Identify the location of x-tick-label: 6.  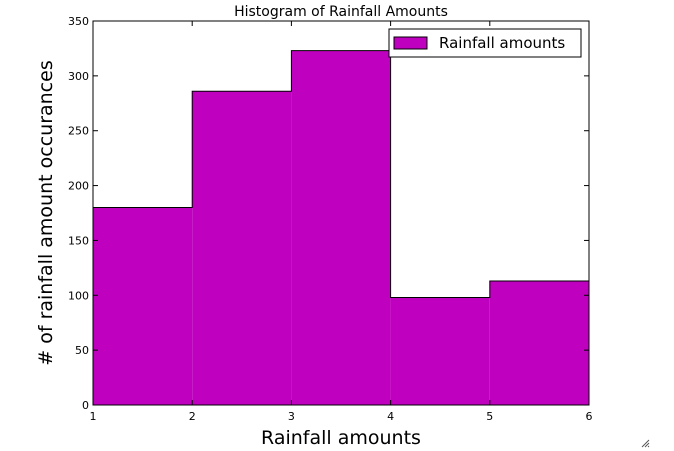
(589, 416).